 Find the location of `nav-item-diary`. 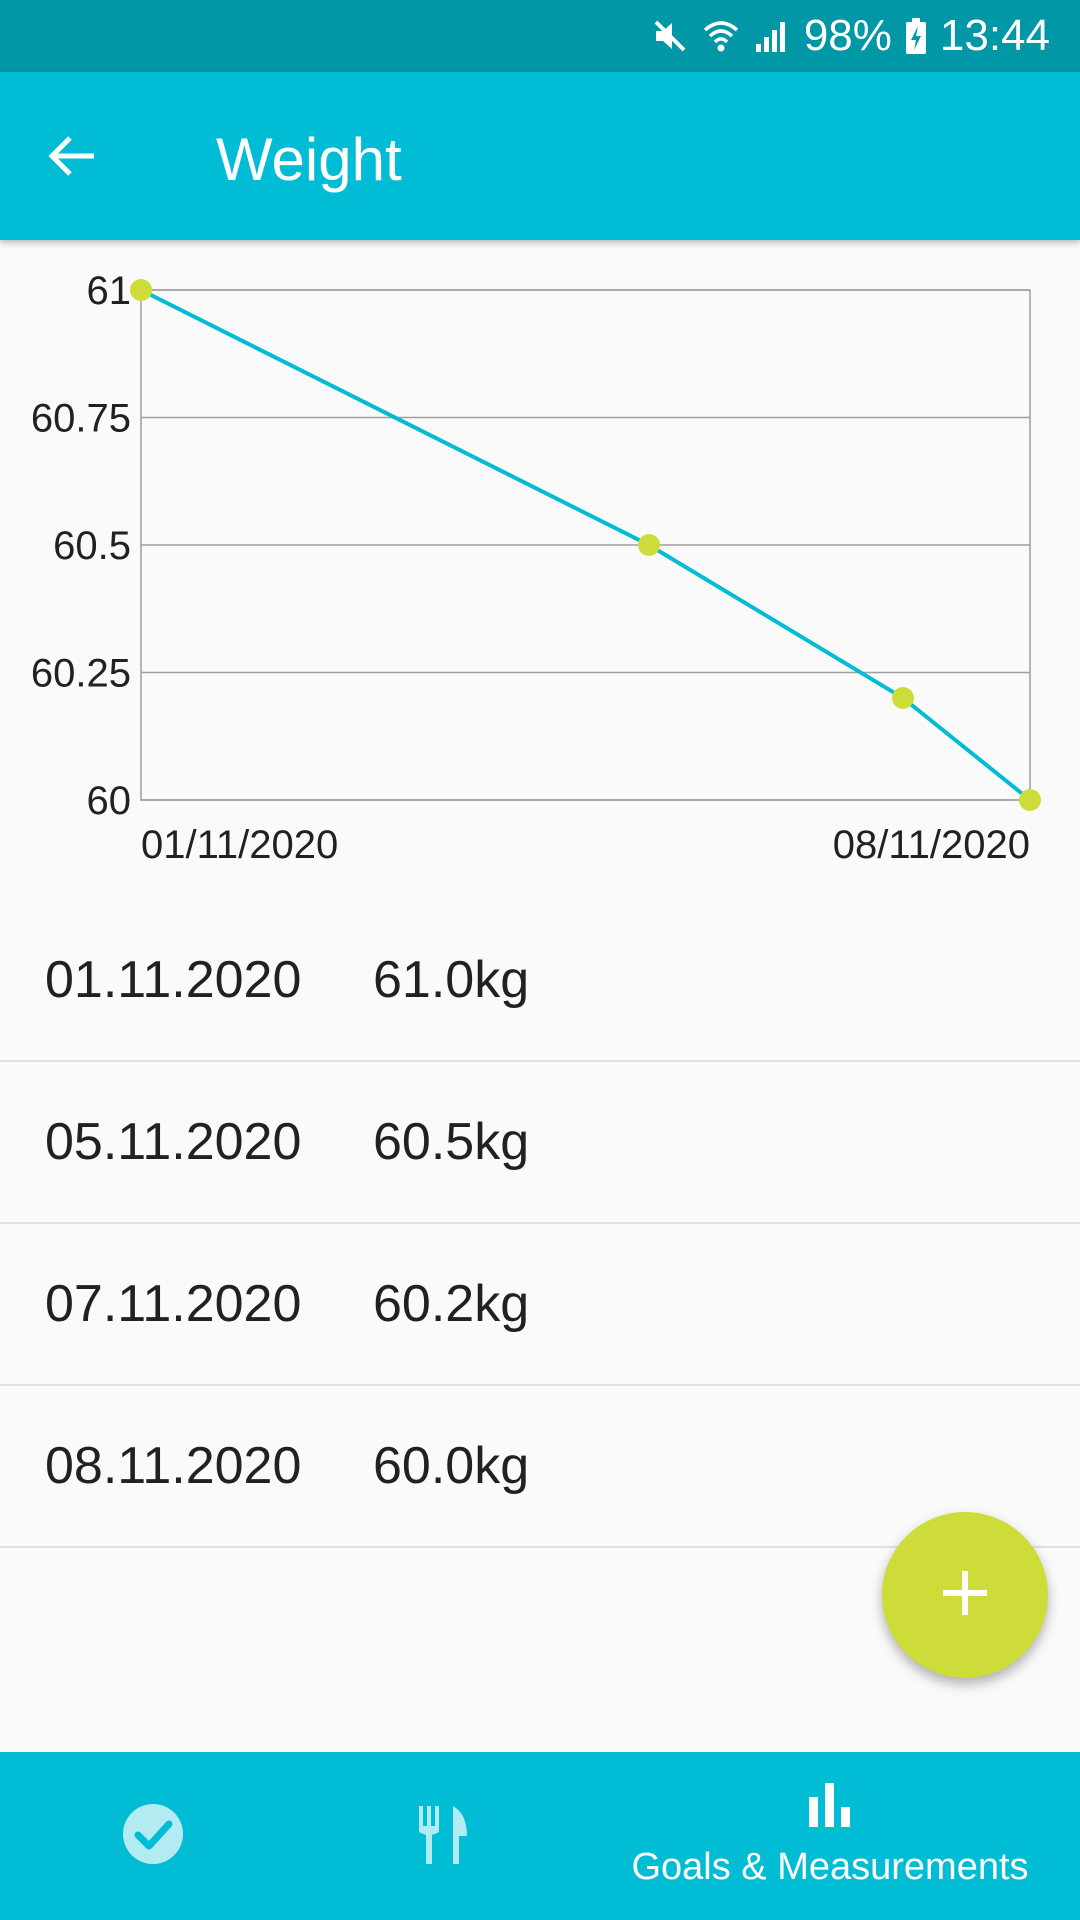

nav-item-diary is located at coordinates (153, 1836).